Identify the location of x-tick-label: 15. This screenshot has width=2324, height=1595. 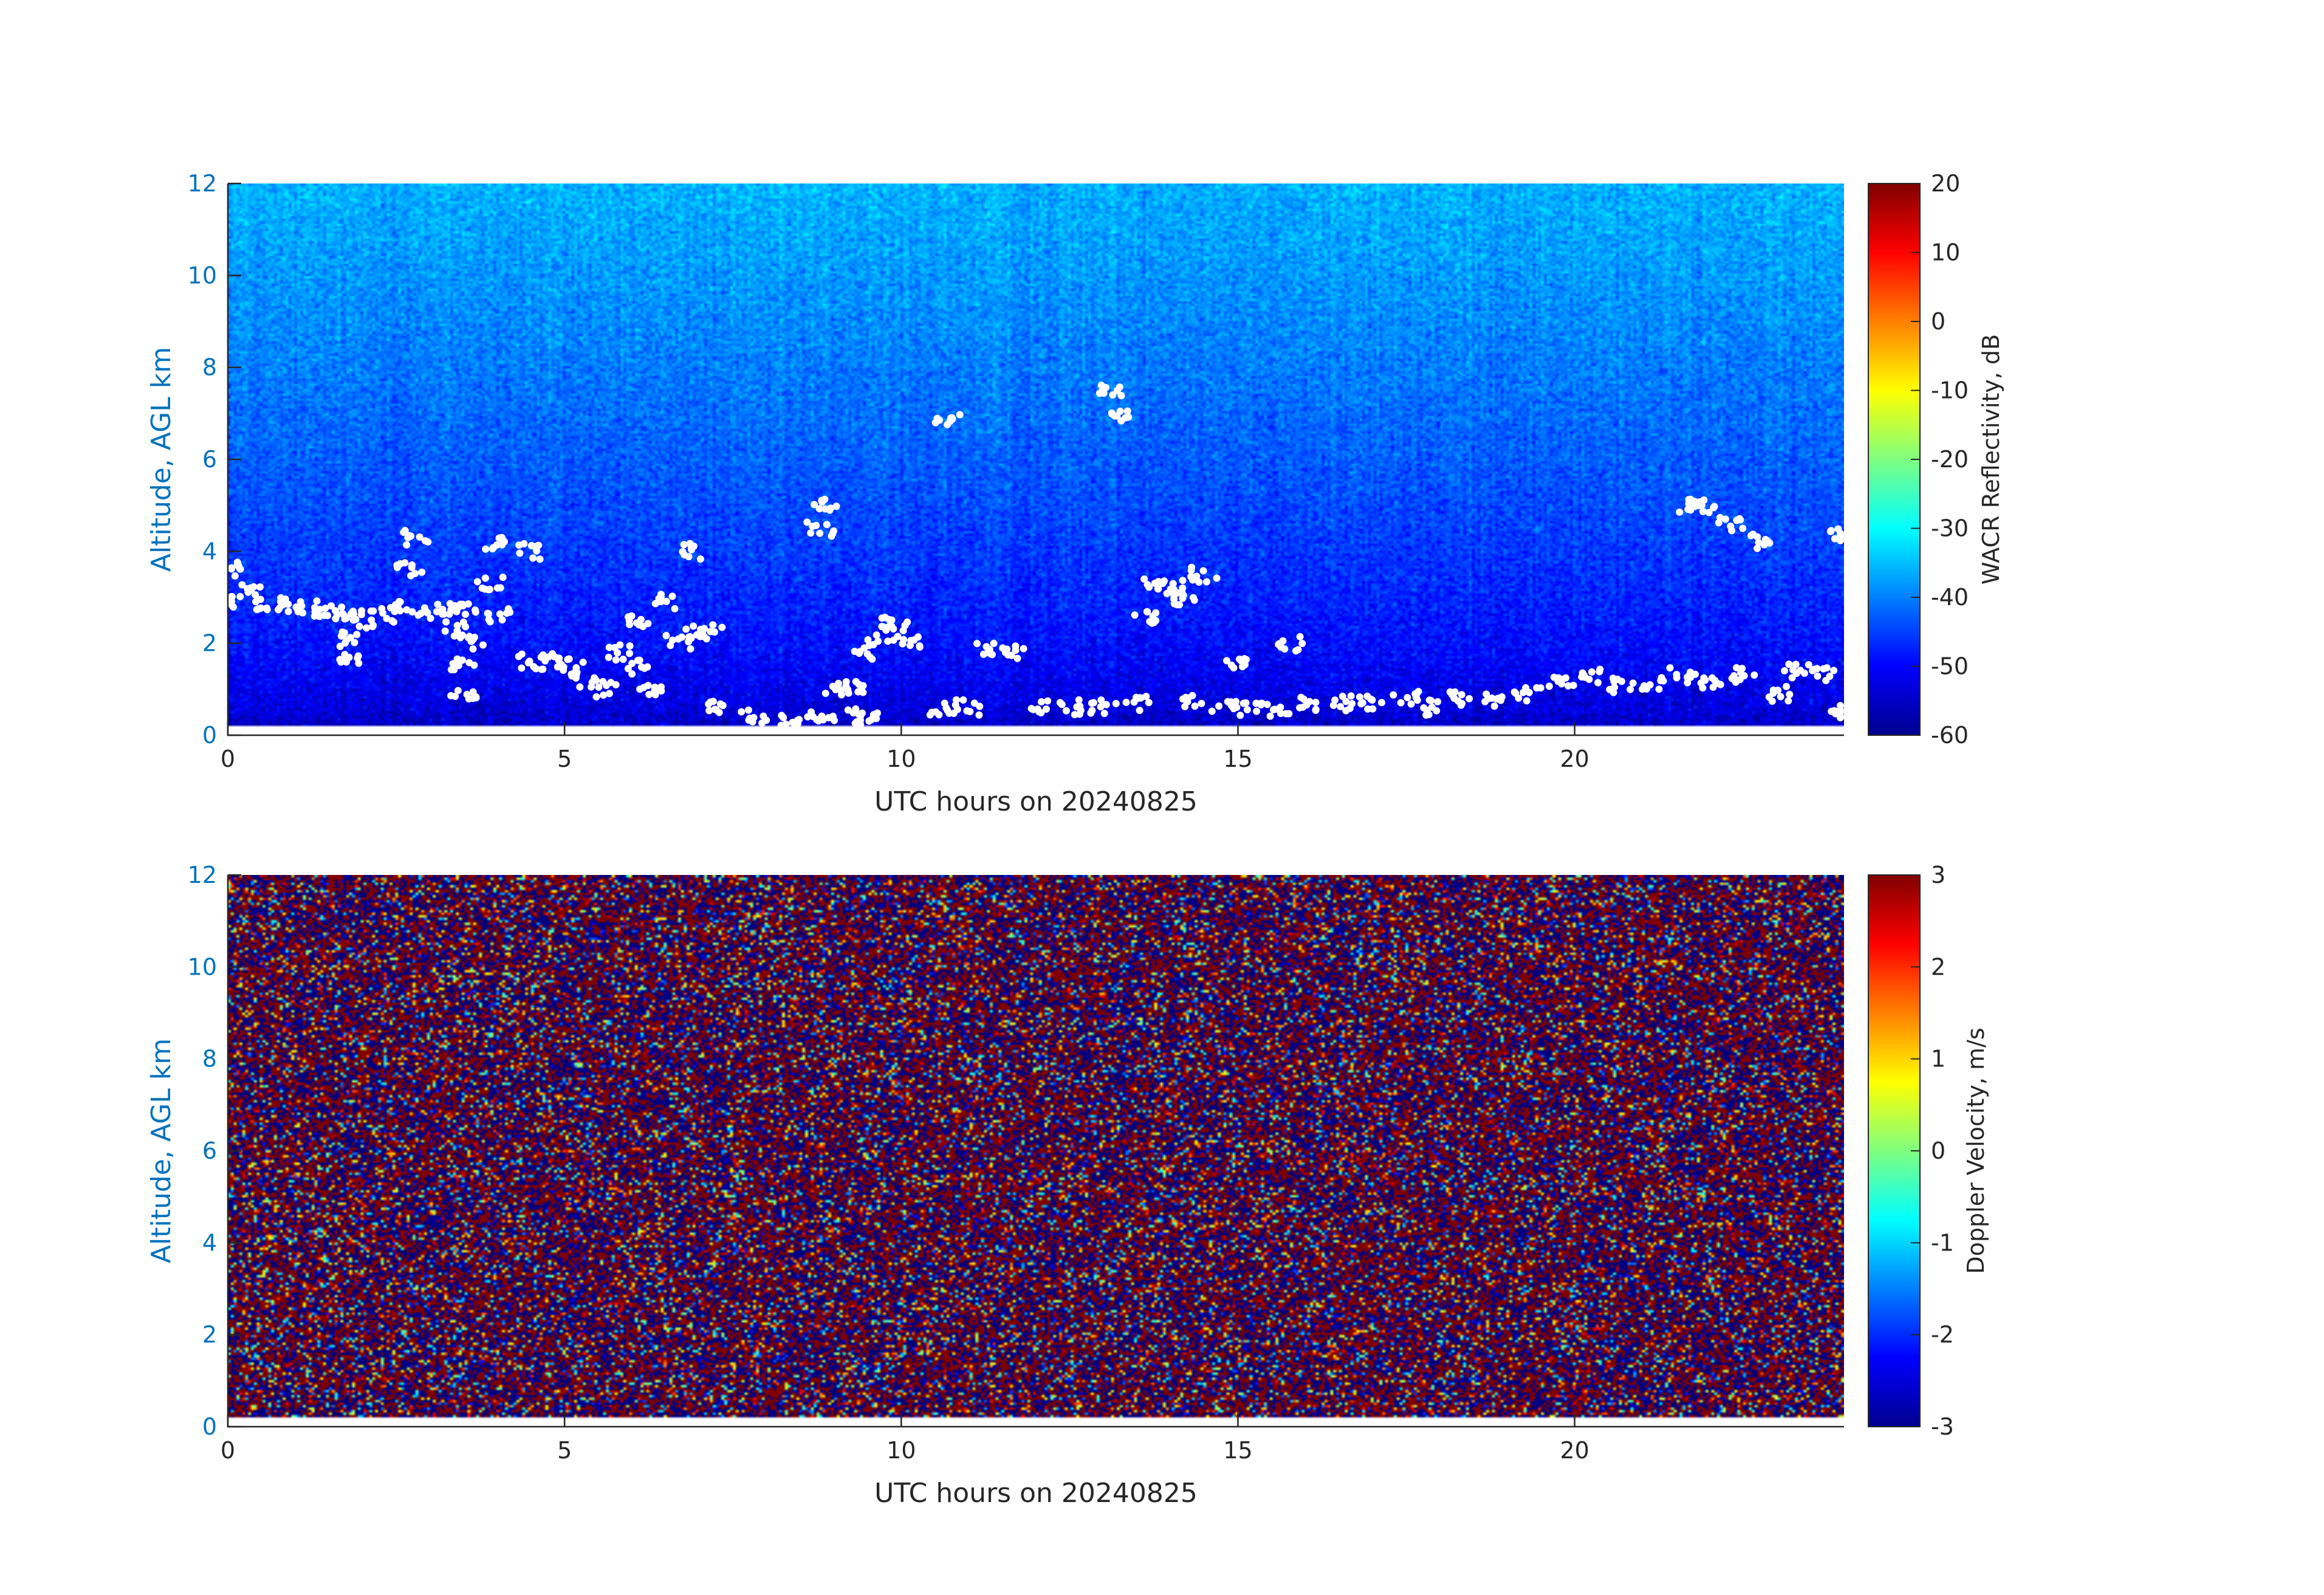
(1237, 1450).